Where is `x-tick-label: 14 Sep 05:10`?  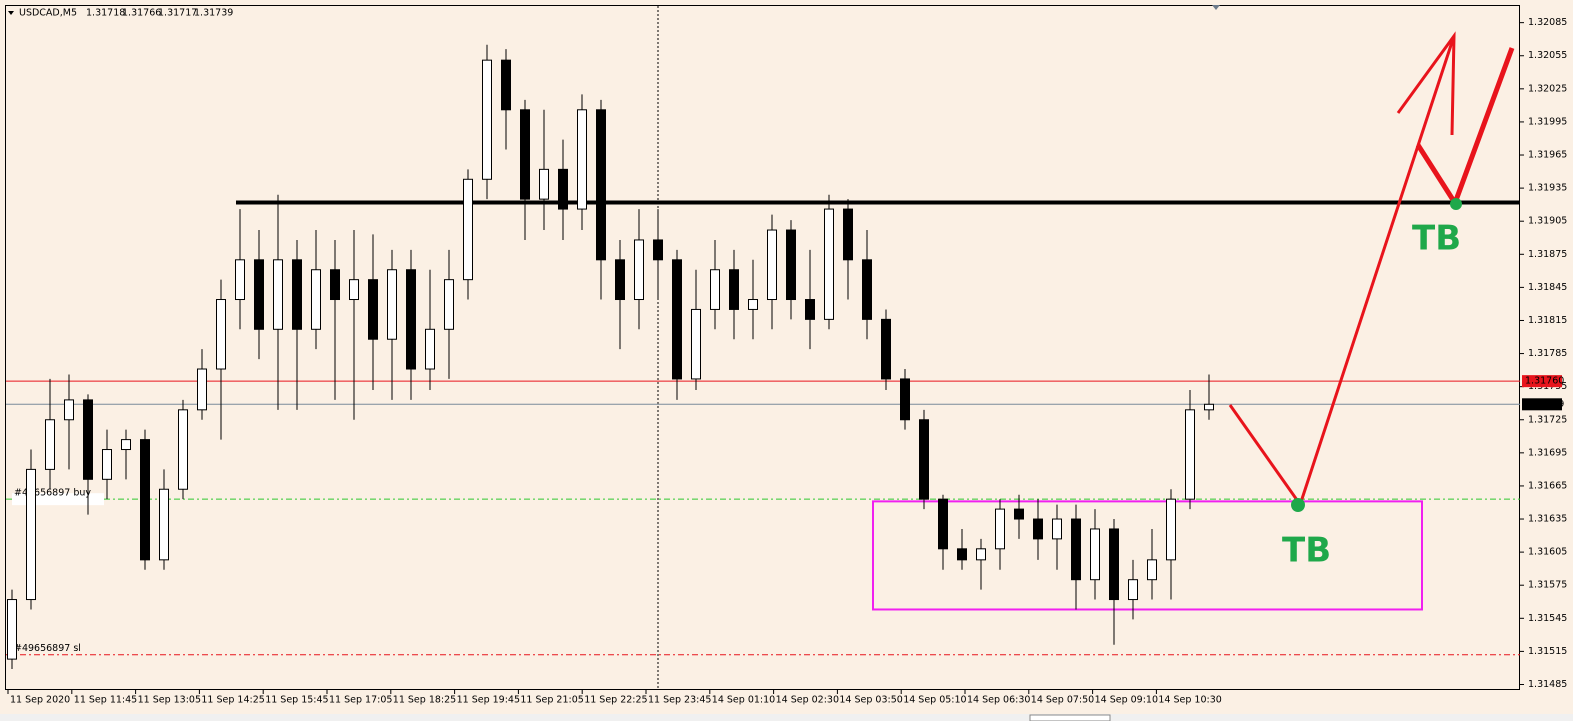
x-tick-label: 14 Sep 05:10 is located at coordinates (934, 700).